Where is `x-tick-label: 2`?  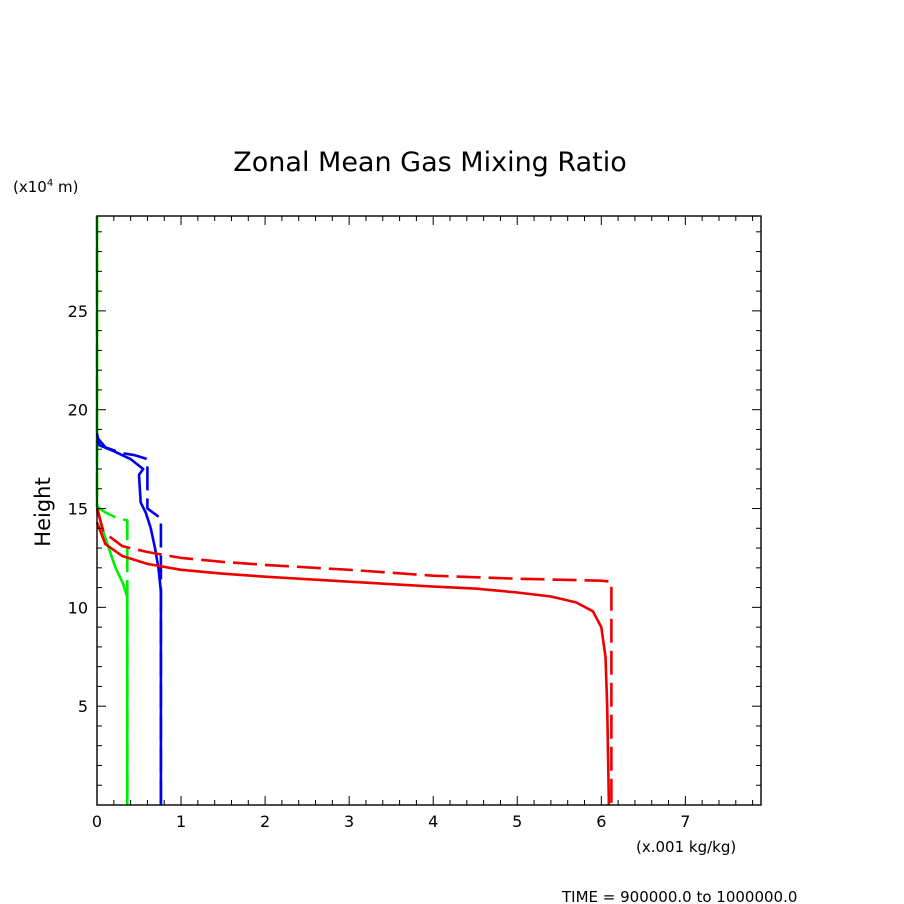
x-tick-label: 2 is located at coordinates (265, 821).